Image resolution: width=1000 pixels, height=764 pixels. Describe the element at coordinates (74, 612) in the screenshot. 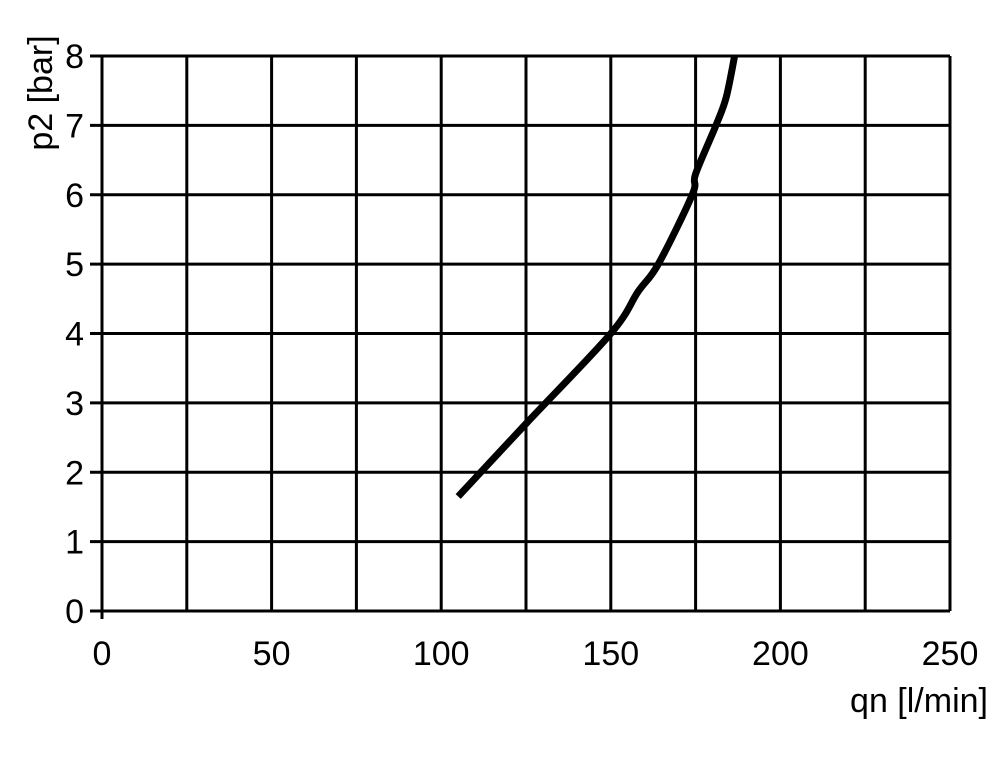

I see `y-tick-label: 0` at that location.